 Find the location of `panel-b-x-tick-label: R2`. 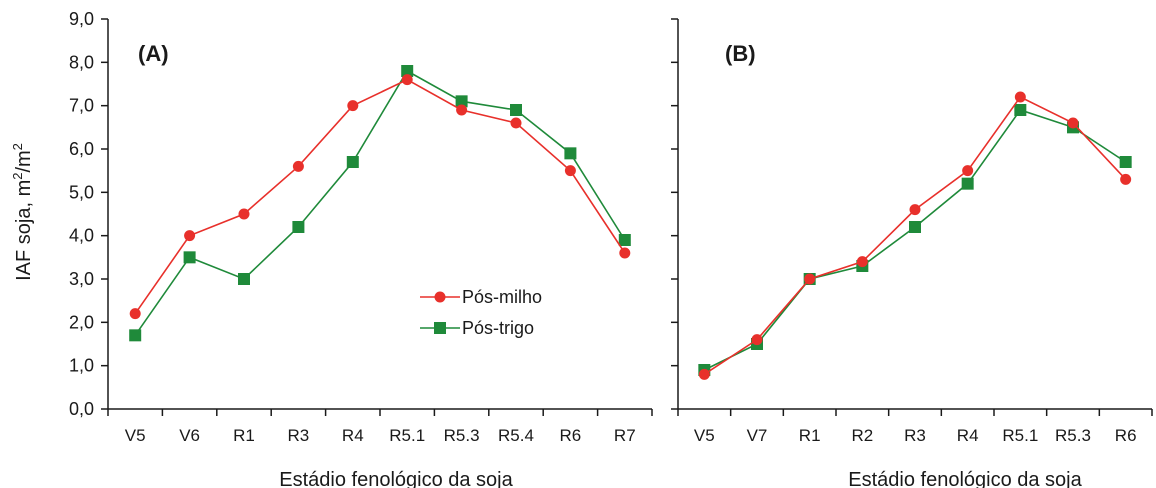

panel-b-x-tick-label: R2 is located at coordinates (862, 435).